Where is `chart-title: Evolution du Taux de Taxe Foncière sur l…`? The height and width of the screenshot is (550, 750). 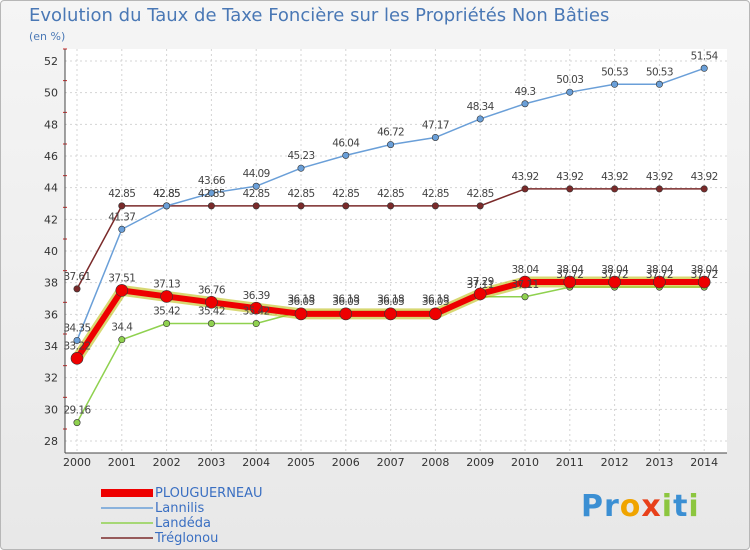 chart-title: Evolution du Taux de Taxe Foncière sur l… is located at coordinates (319, 15).